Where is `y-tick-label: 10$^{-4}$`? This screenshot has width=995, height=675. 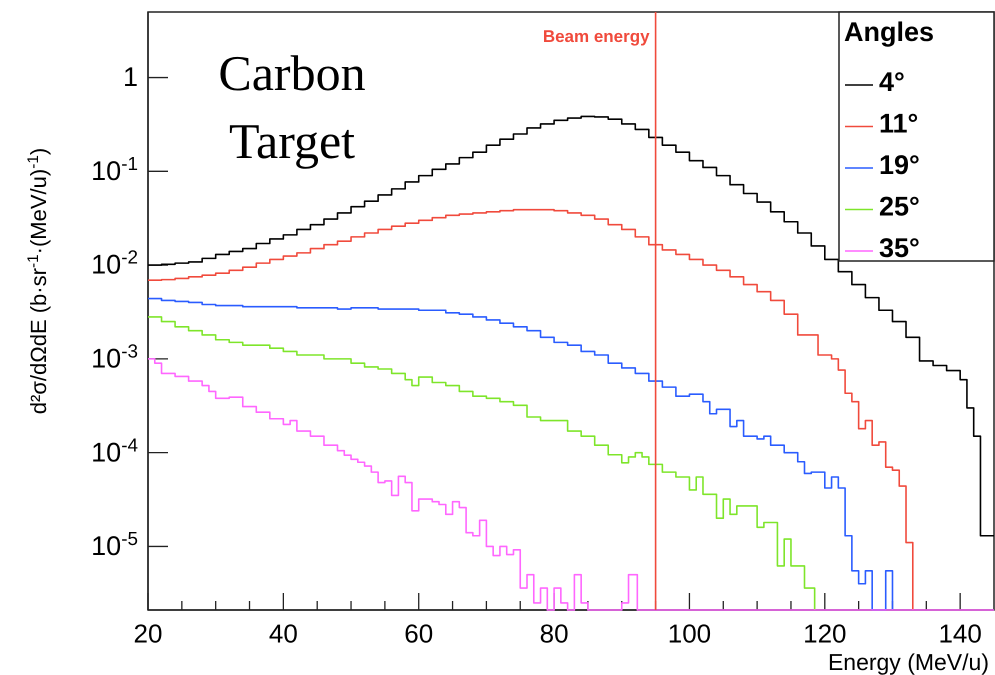 y-tick-label: 10$^{-4}$ is located at coordinates (114, 451).